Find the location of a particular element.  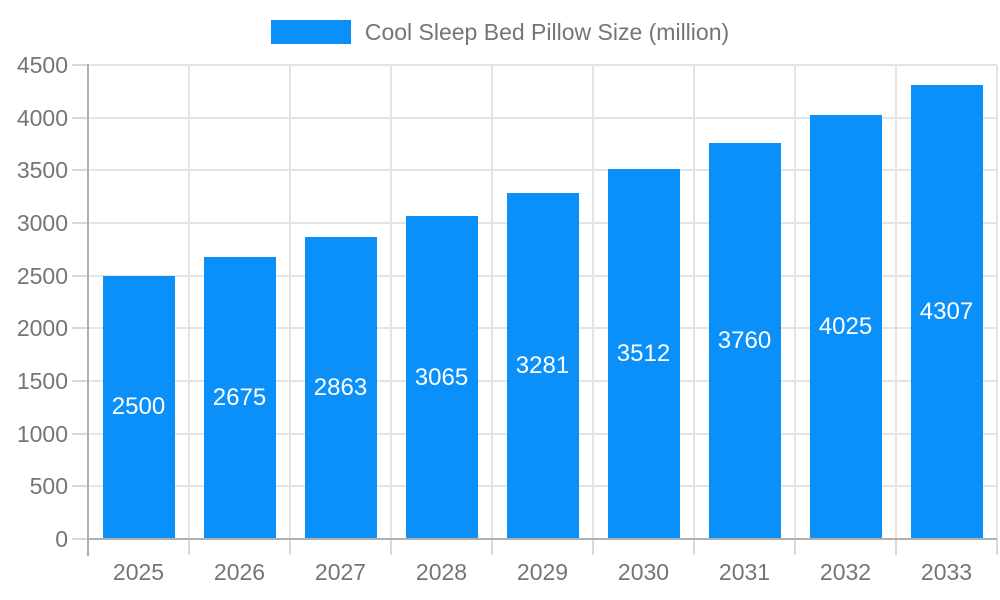

bar-value-label: 4025 is located at coordinates (845, 327).